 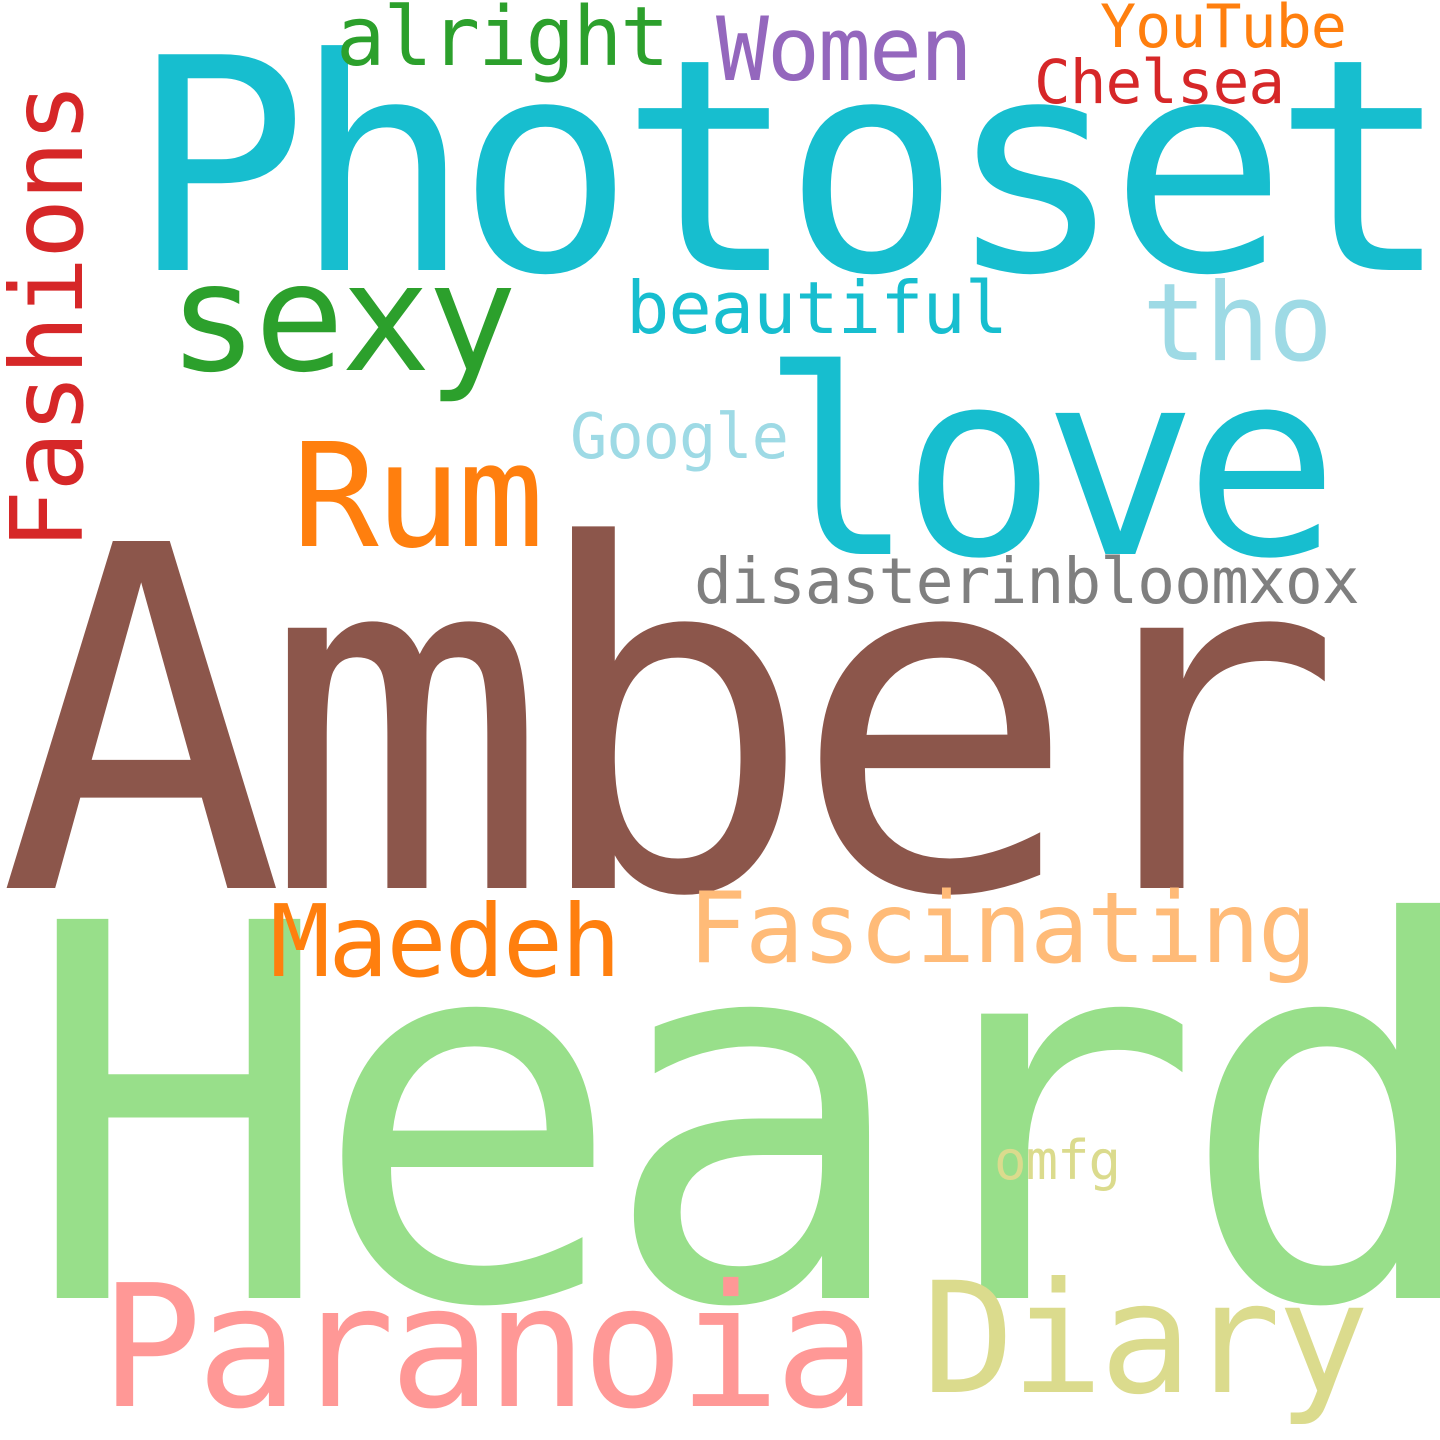 What do you see at coordinates (342, 319) in the screenshot?
I see `word-sexy: sexy` at bounding box center [342, 319].